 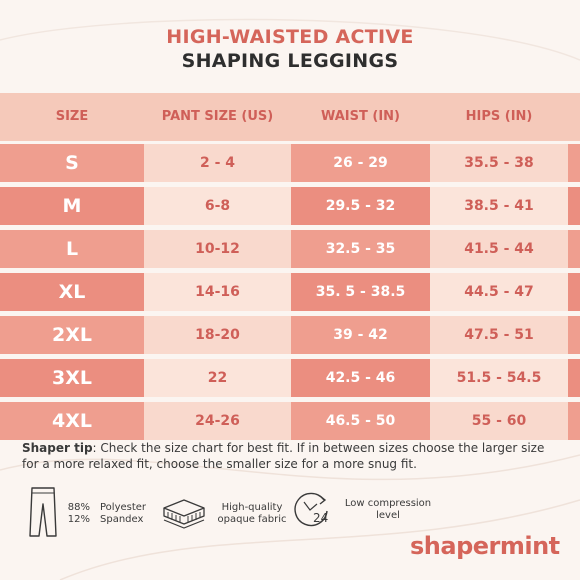 What do you see at coordinates (217, 292) in the screenshot?
I see `row-pant-size: 14-16` at bounding box center [217, 292].